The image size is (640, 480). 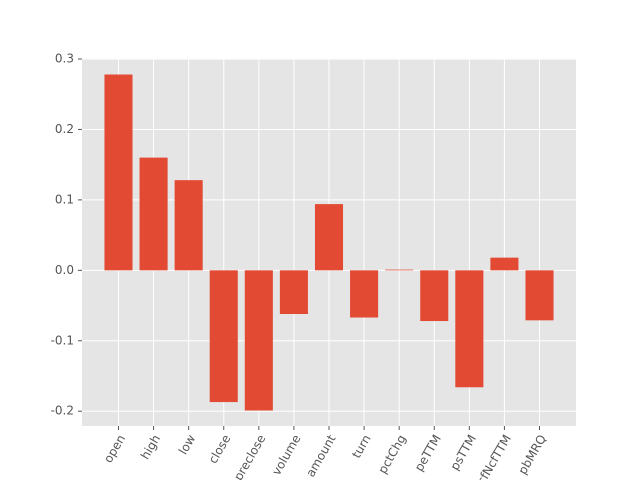 I want to click on y-tick-label: -0.1, so click(x=62, y=340).